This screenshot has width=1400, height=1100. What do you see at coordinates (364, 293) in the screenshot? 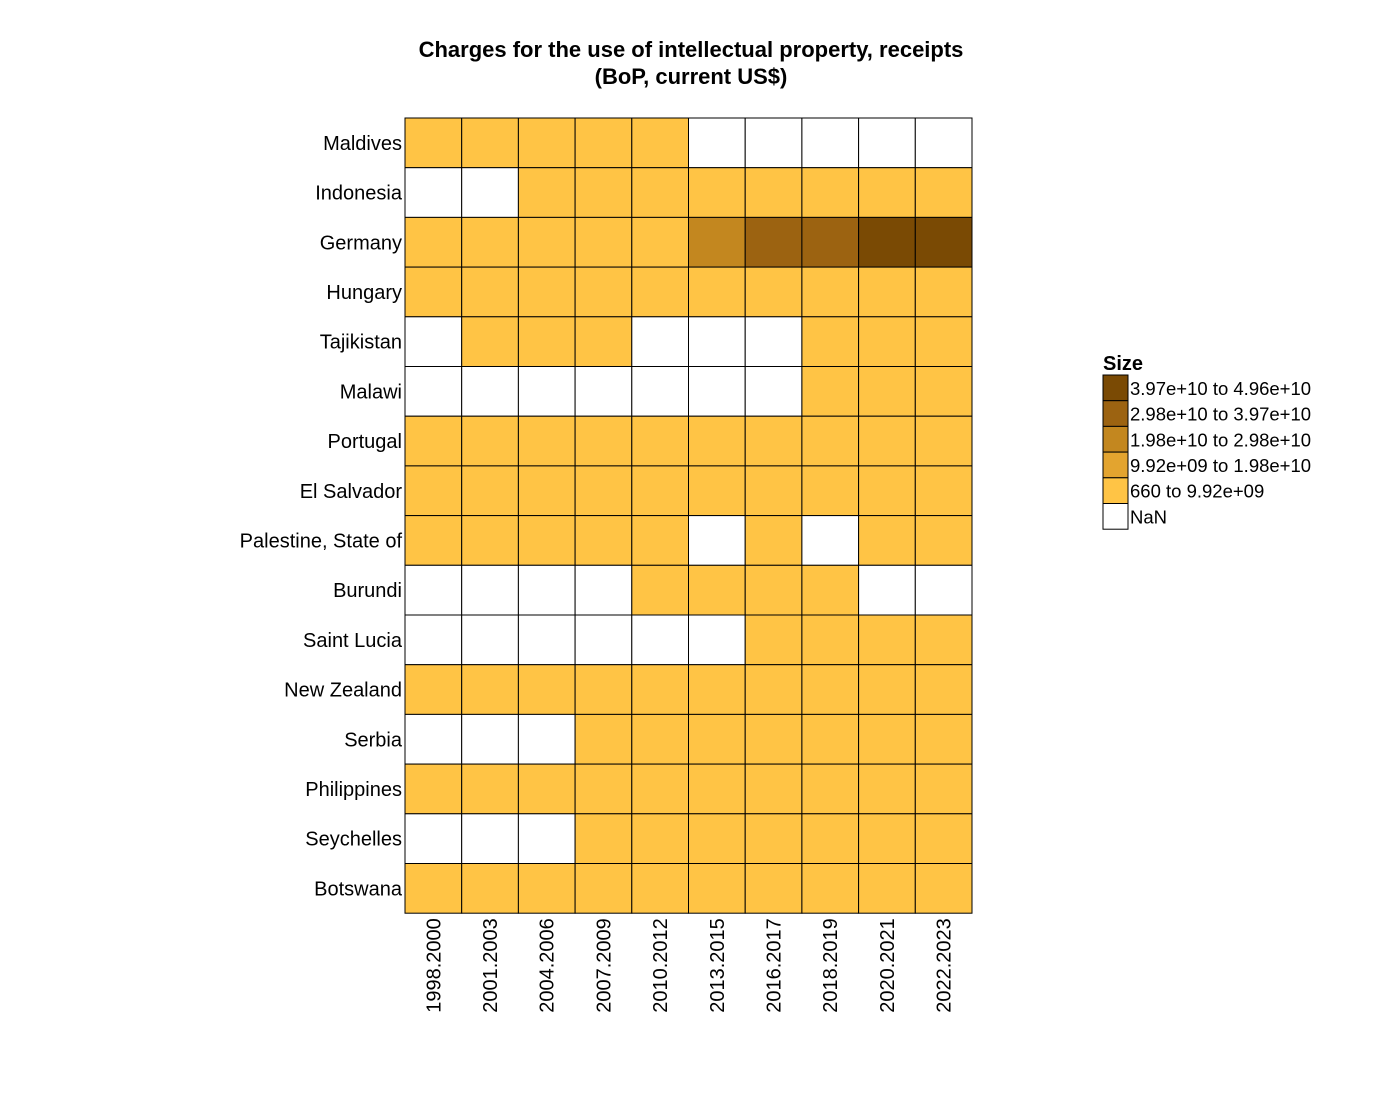
I see `y-tick-label: Hungary` at bounding box center [364, 293].